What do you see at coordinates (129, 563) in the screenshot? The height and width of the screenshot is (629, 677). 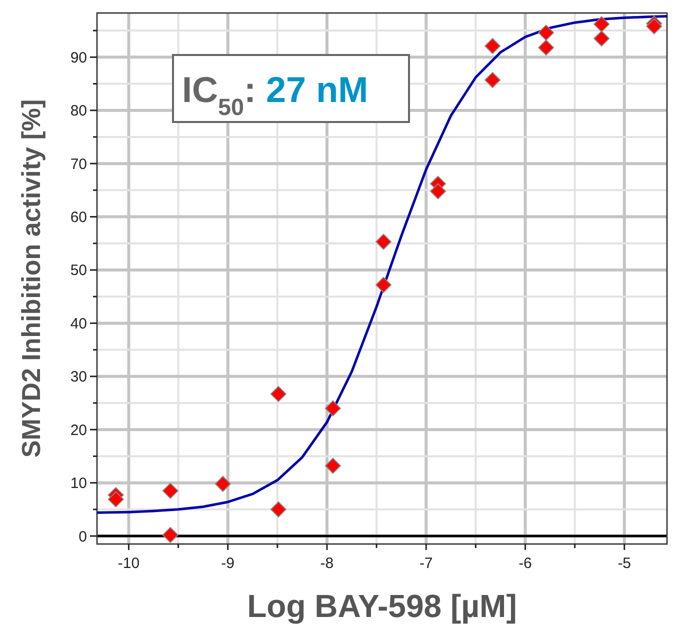 I see `x-tick-label: -10` at bounding box center [129, 563].